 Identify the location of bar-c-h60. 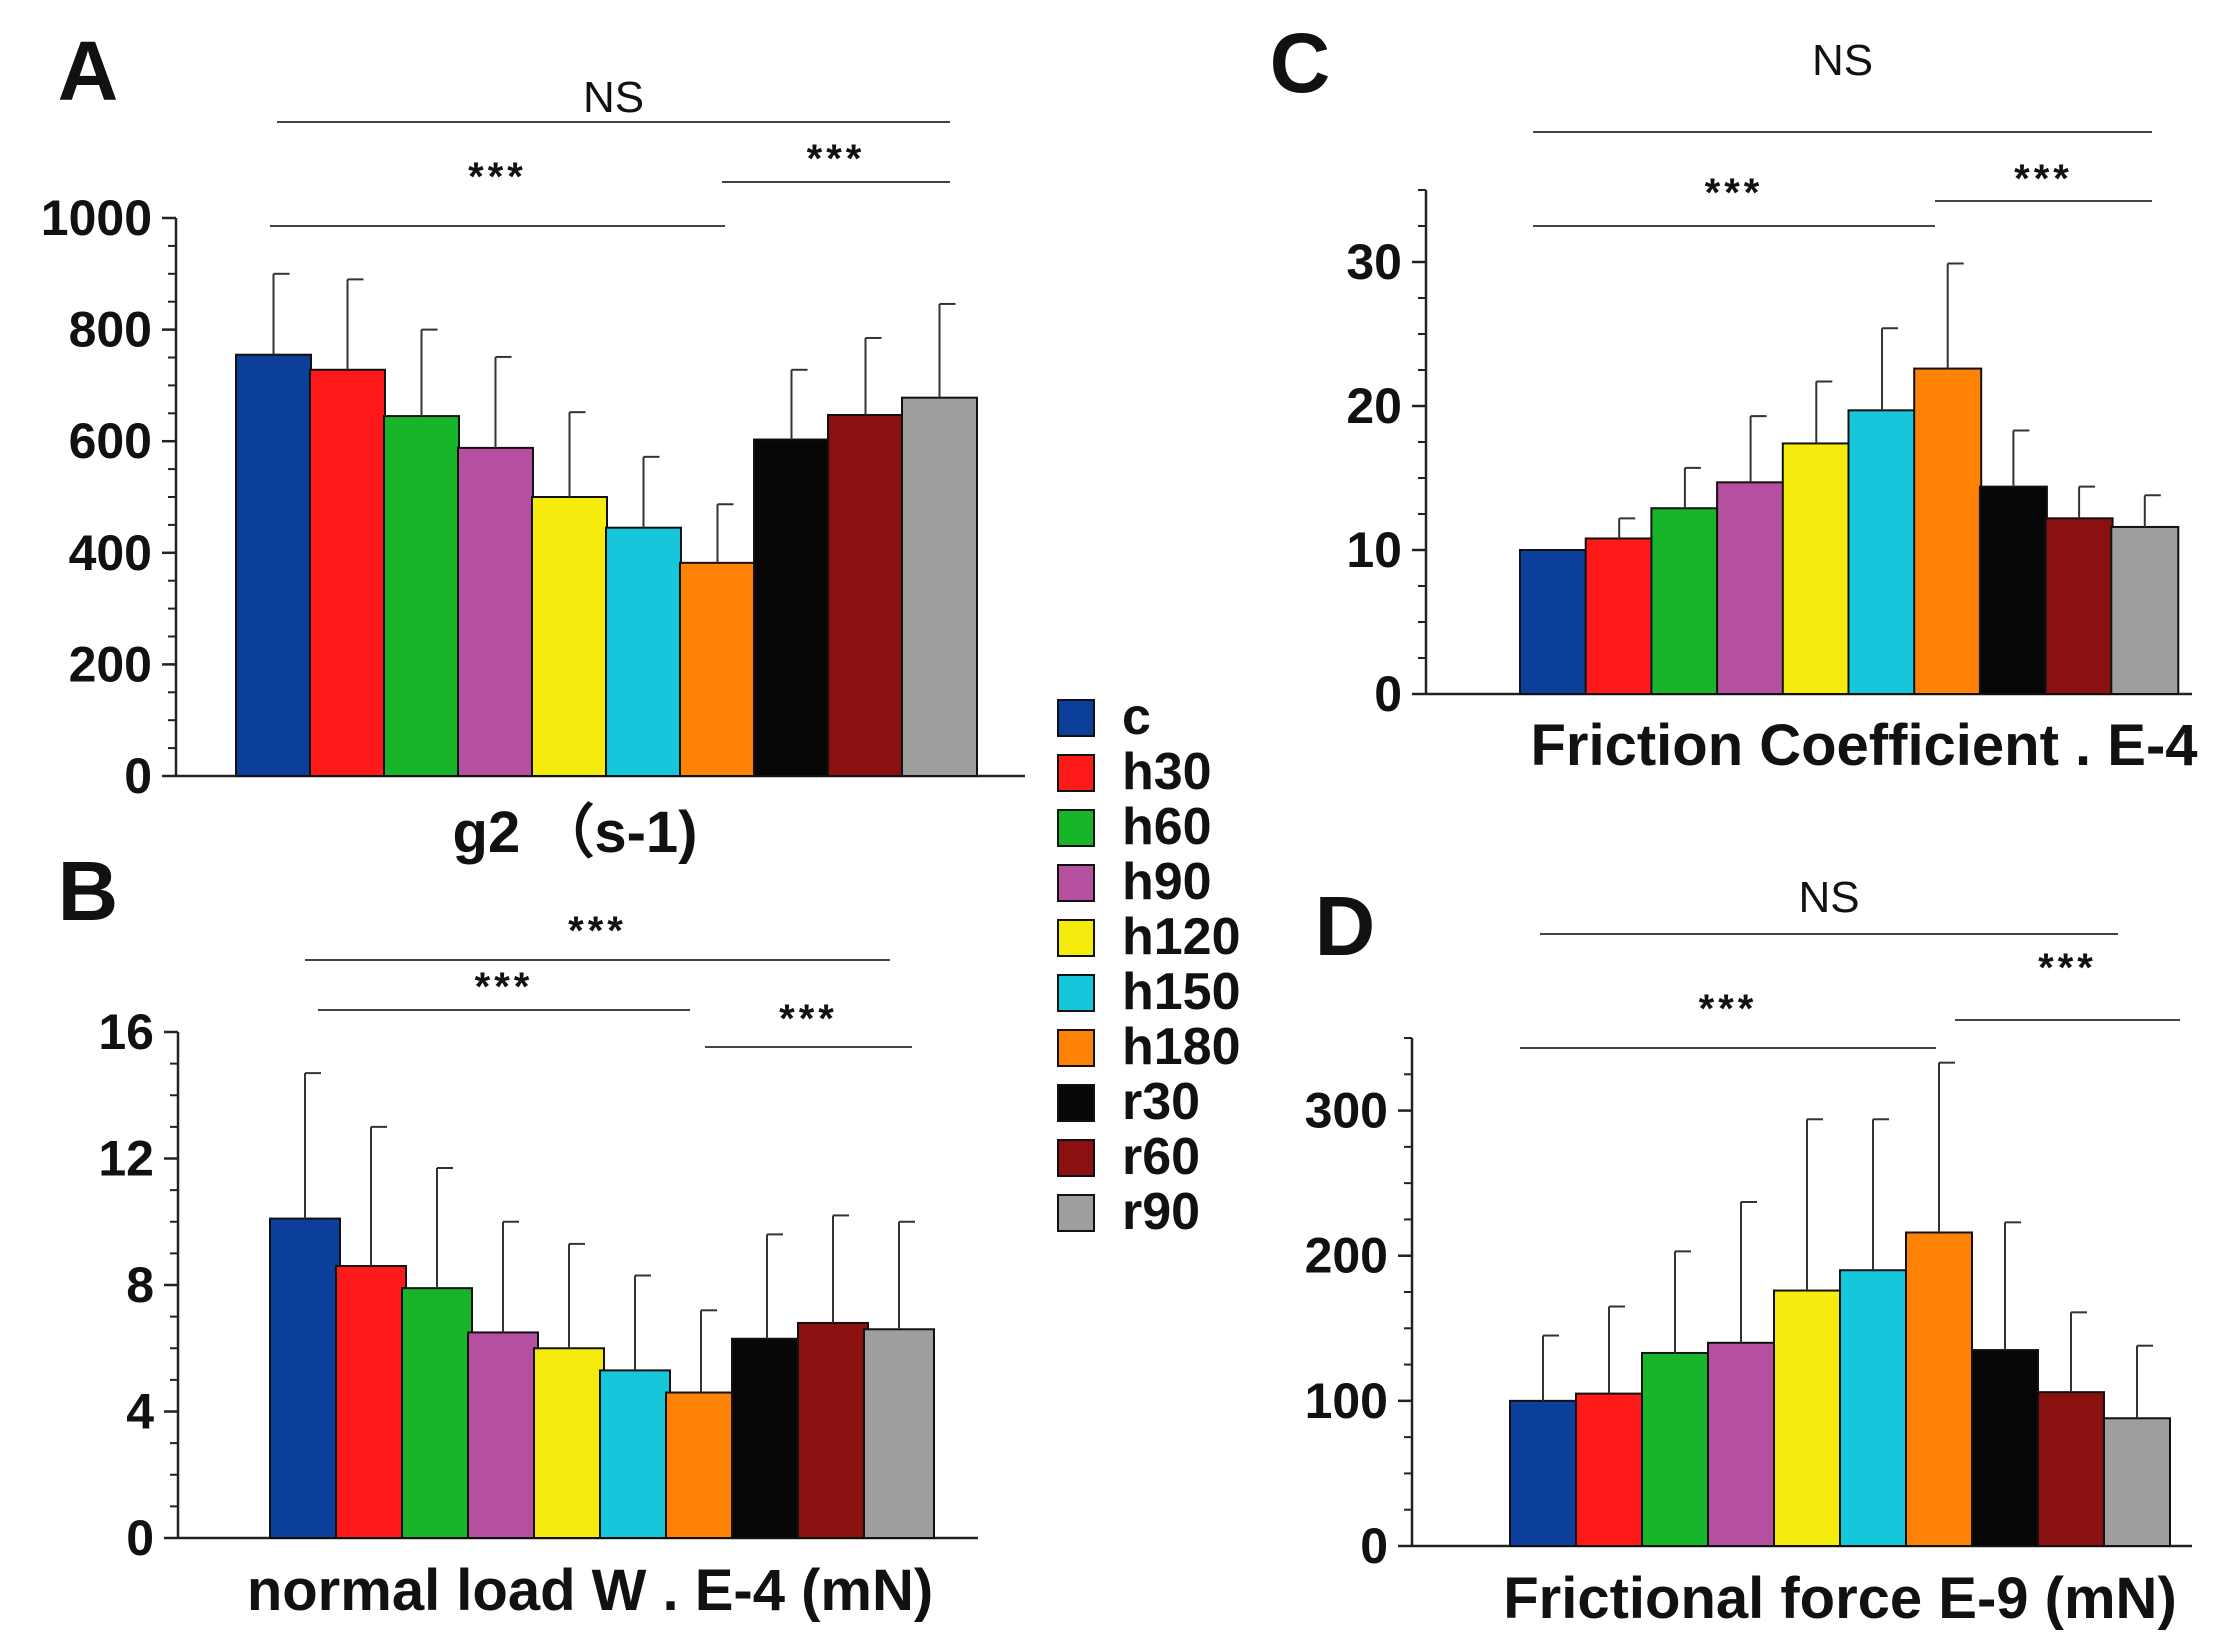
(1685, 601).